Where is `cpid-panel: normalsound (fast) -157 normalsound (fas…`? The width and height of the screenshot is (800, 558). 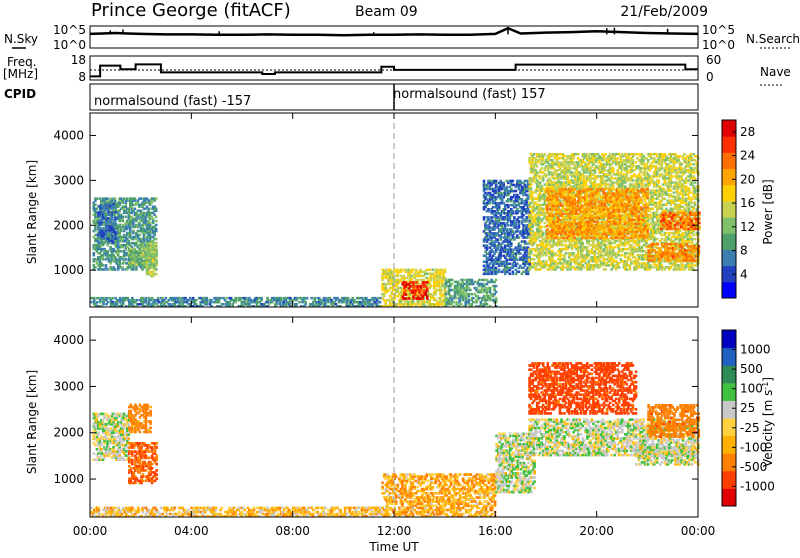 cpid-panel: normalsound (fast) -157 normalsound (fas… is located at coordinates (394, 97).